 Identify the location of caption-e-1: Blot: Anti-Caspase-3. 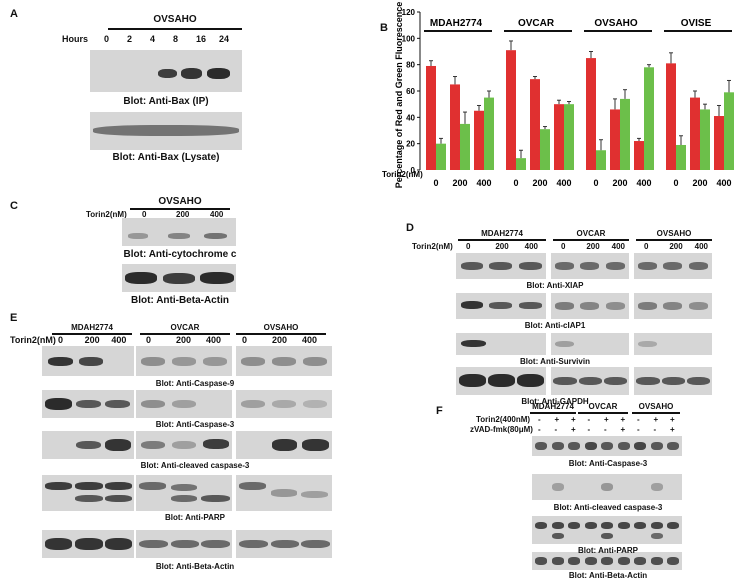
(195, 424).